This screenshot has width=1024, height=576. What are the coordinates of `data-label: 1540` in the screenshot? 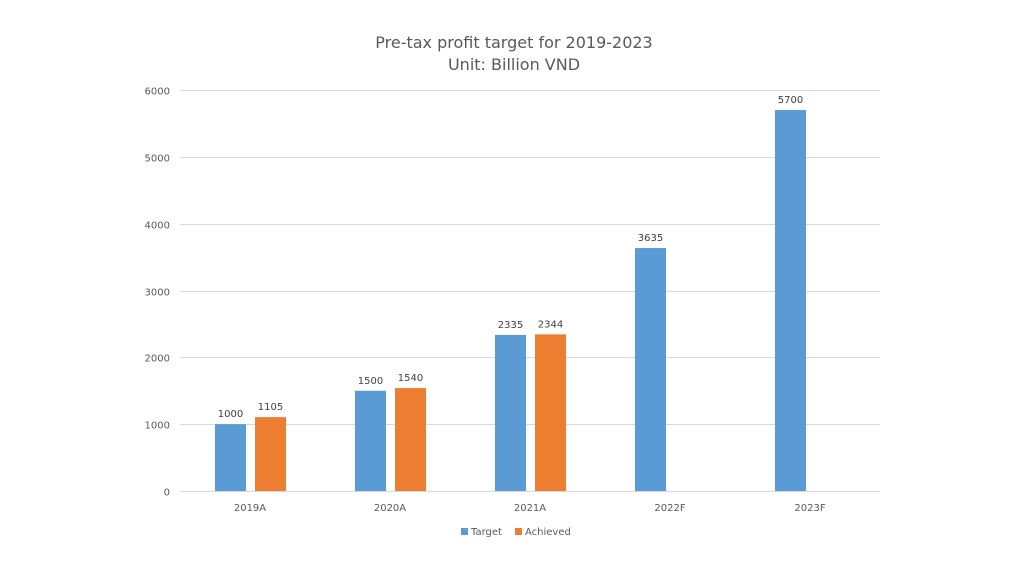 It's located at (410, 378).